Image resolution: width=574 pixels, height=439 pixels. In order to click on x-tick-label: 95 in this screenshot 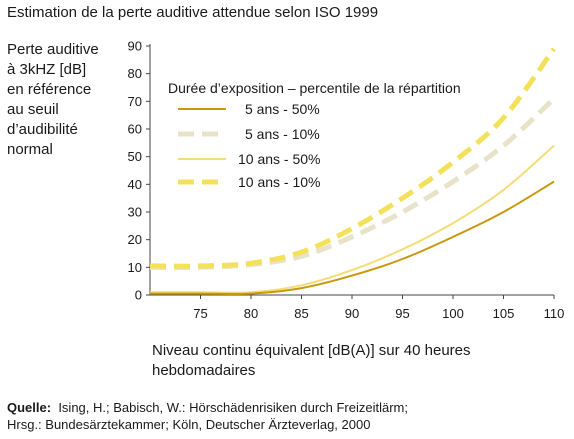, I will do `click(402, 313)`.